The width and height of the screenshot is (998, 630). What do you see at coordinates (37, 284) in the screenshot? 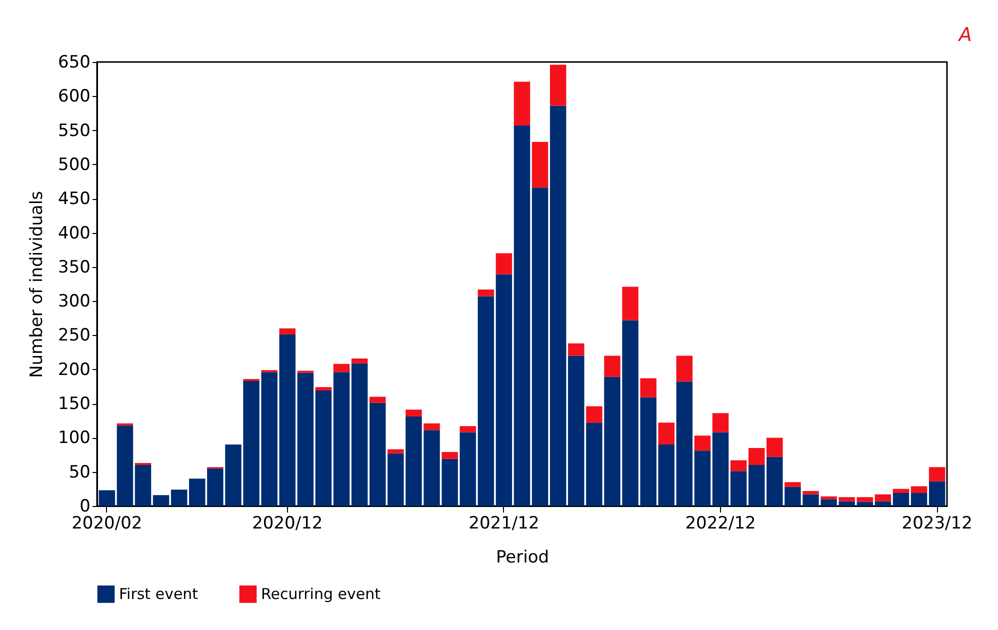
I see `y-axis-title: Number of individuals` at bounding box center [37, 284].